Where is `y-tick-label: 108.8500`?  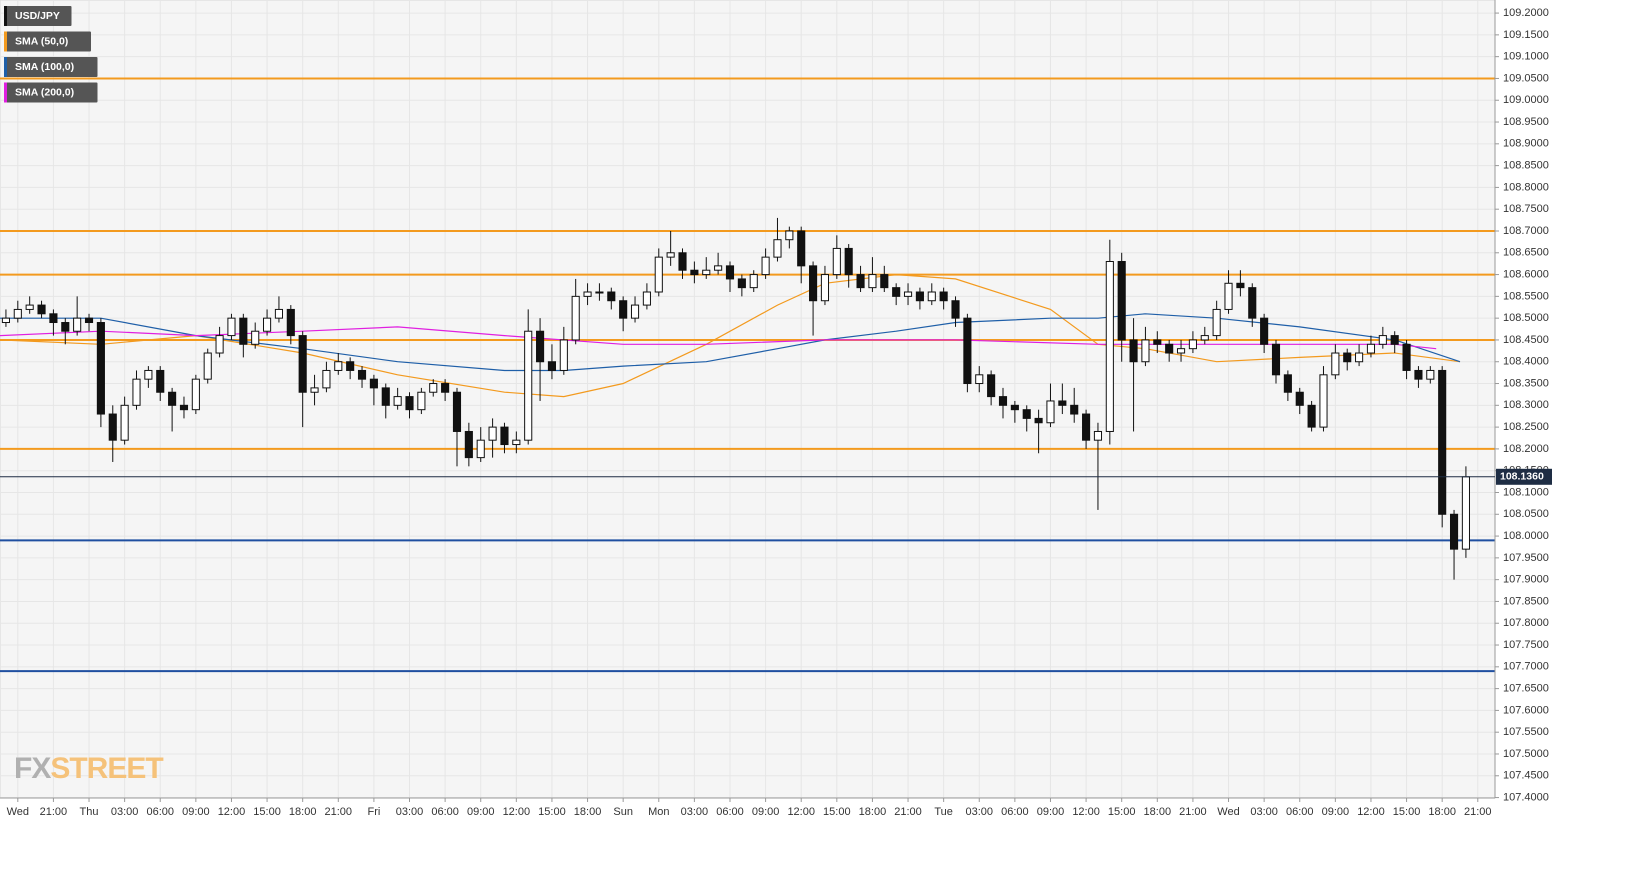 y-tick-label: 108.8500 is located at coordinates (1526, 166).